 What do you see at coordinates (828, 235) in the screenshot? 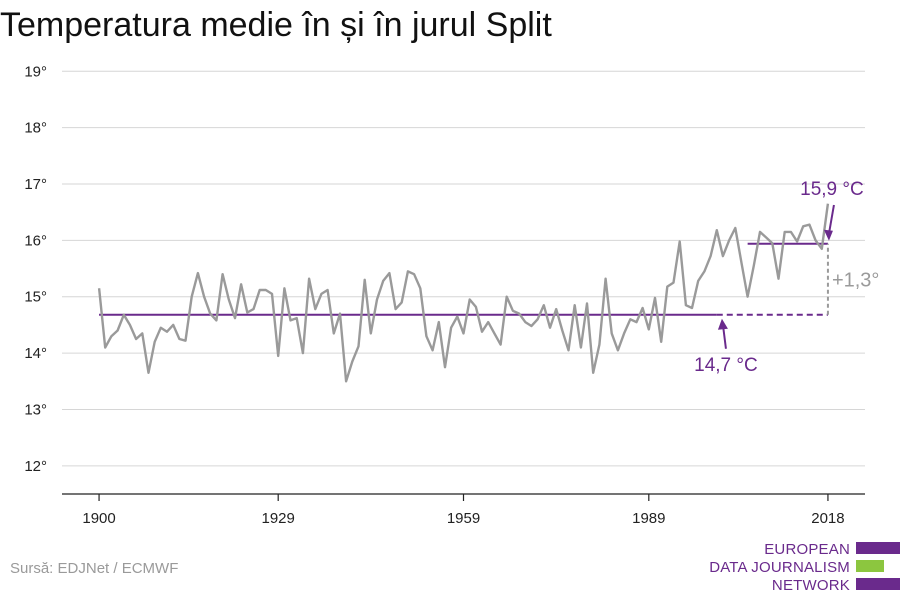
I see `recent-mean-arrowhead` at bounding box center [828, 235].